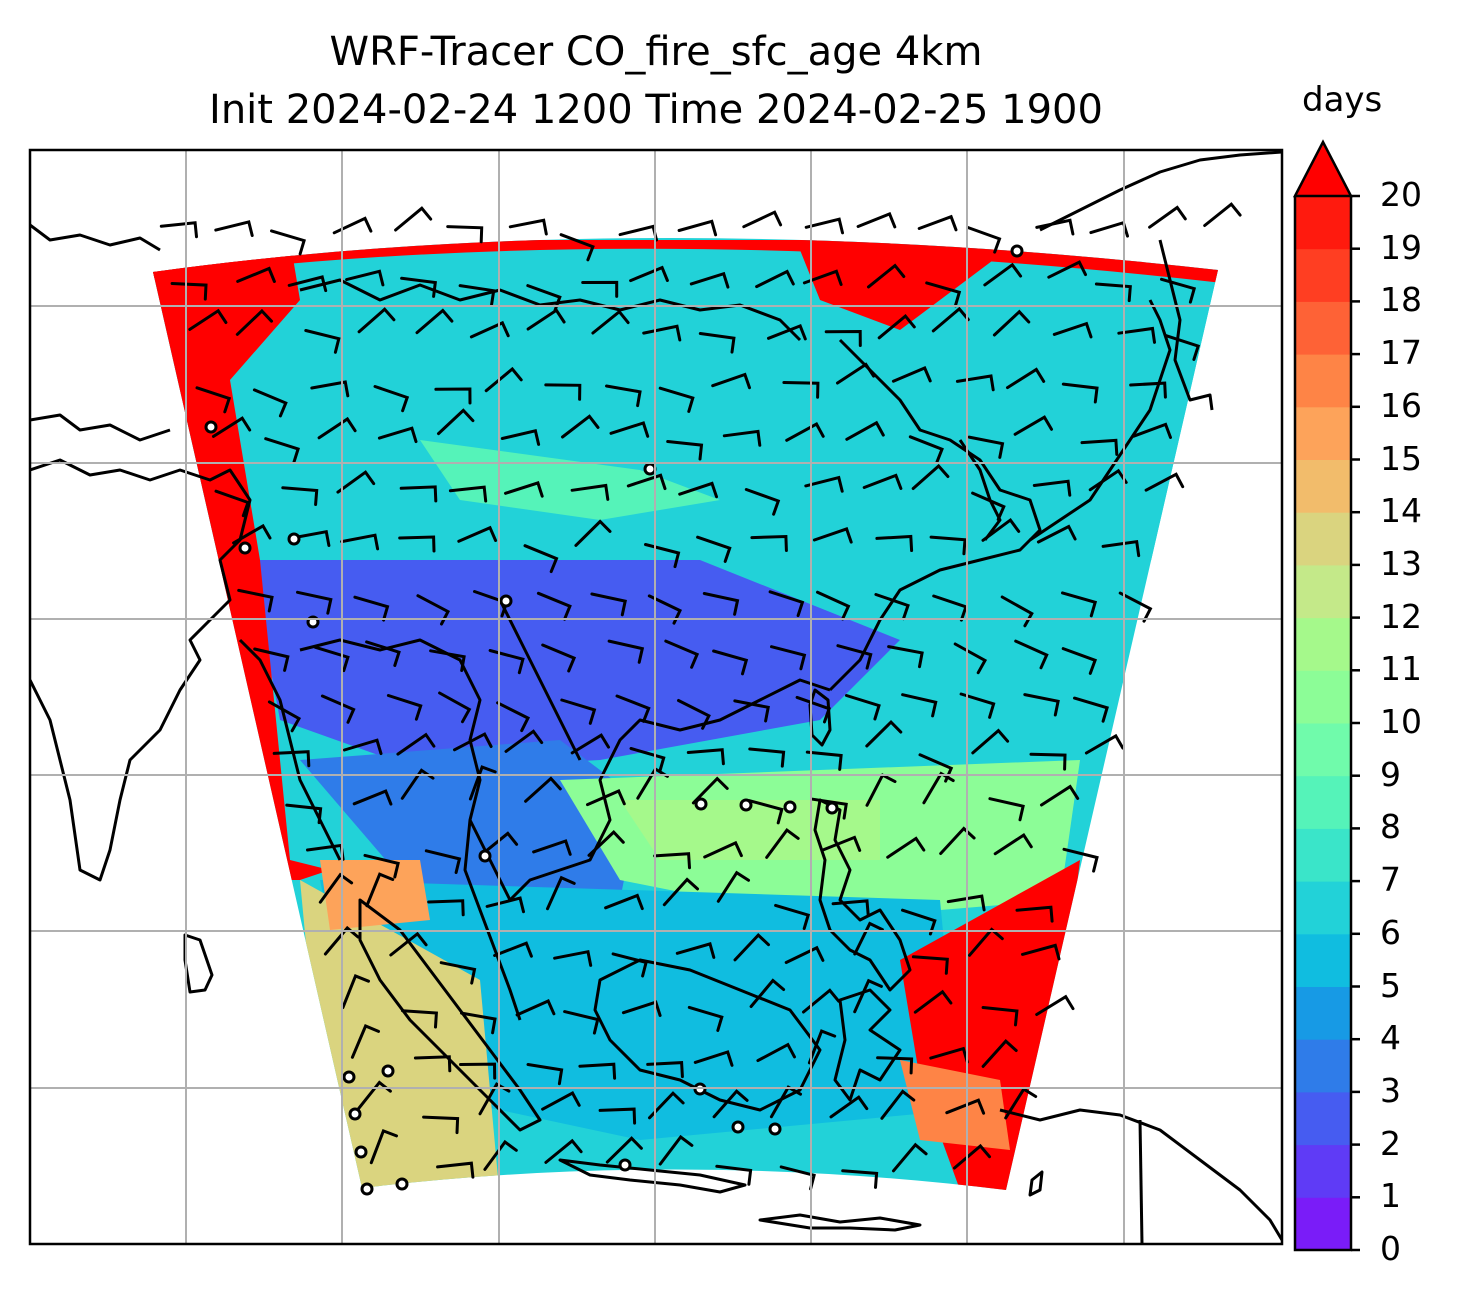 This screenshot has height=1306, width=1462. I want to click on region-orange-patch, so click(375, 895).